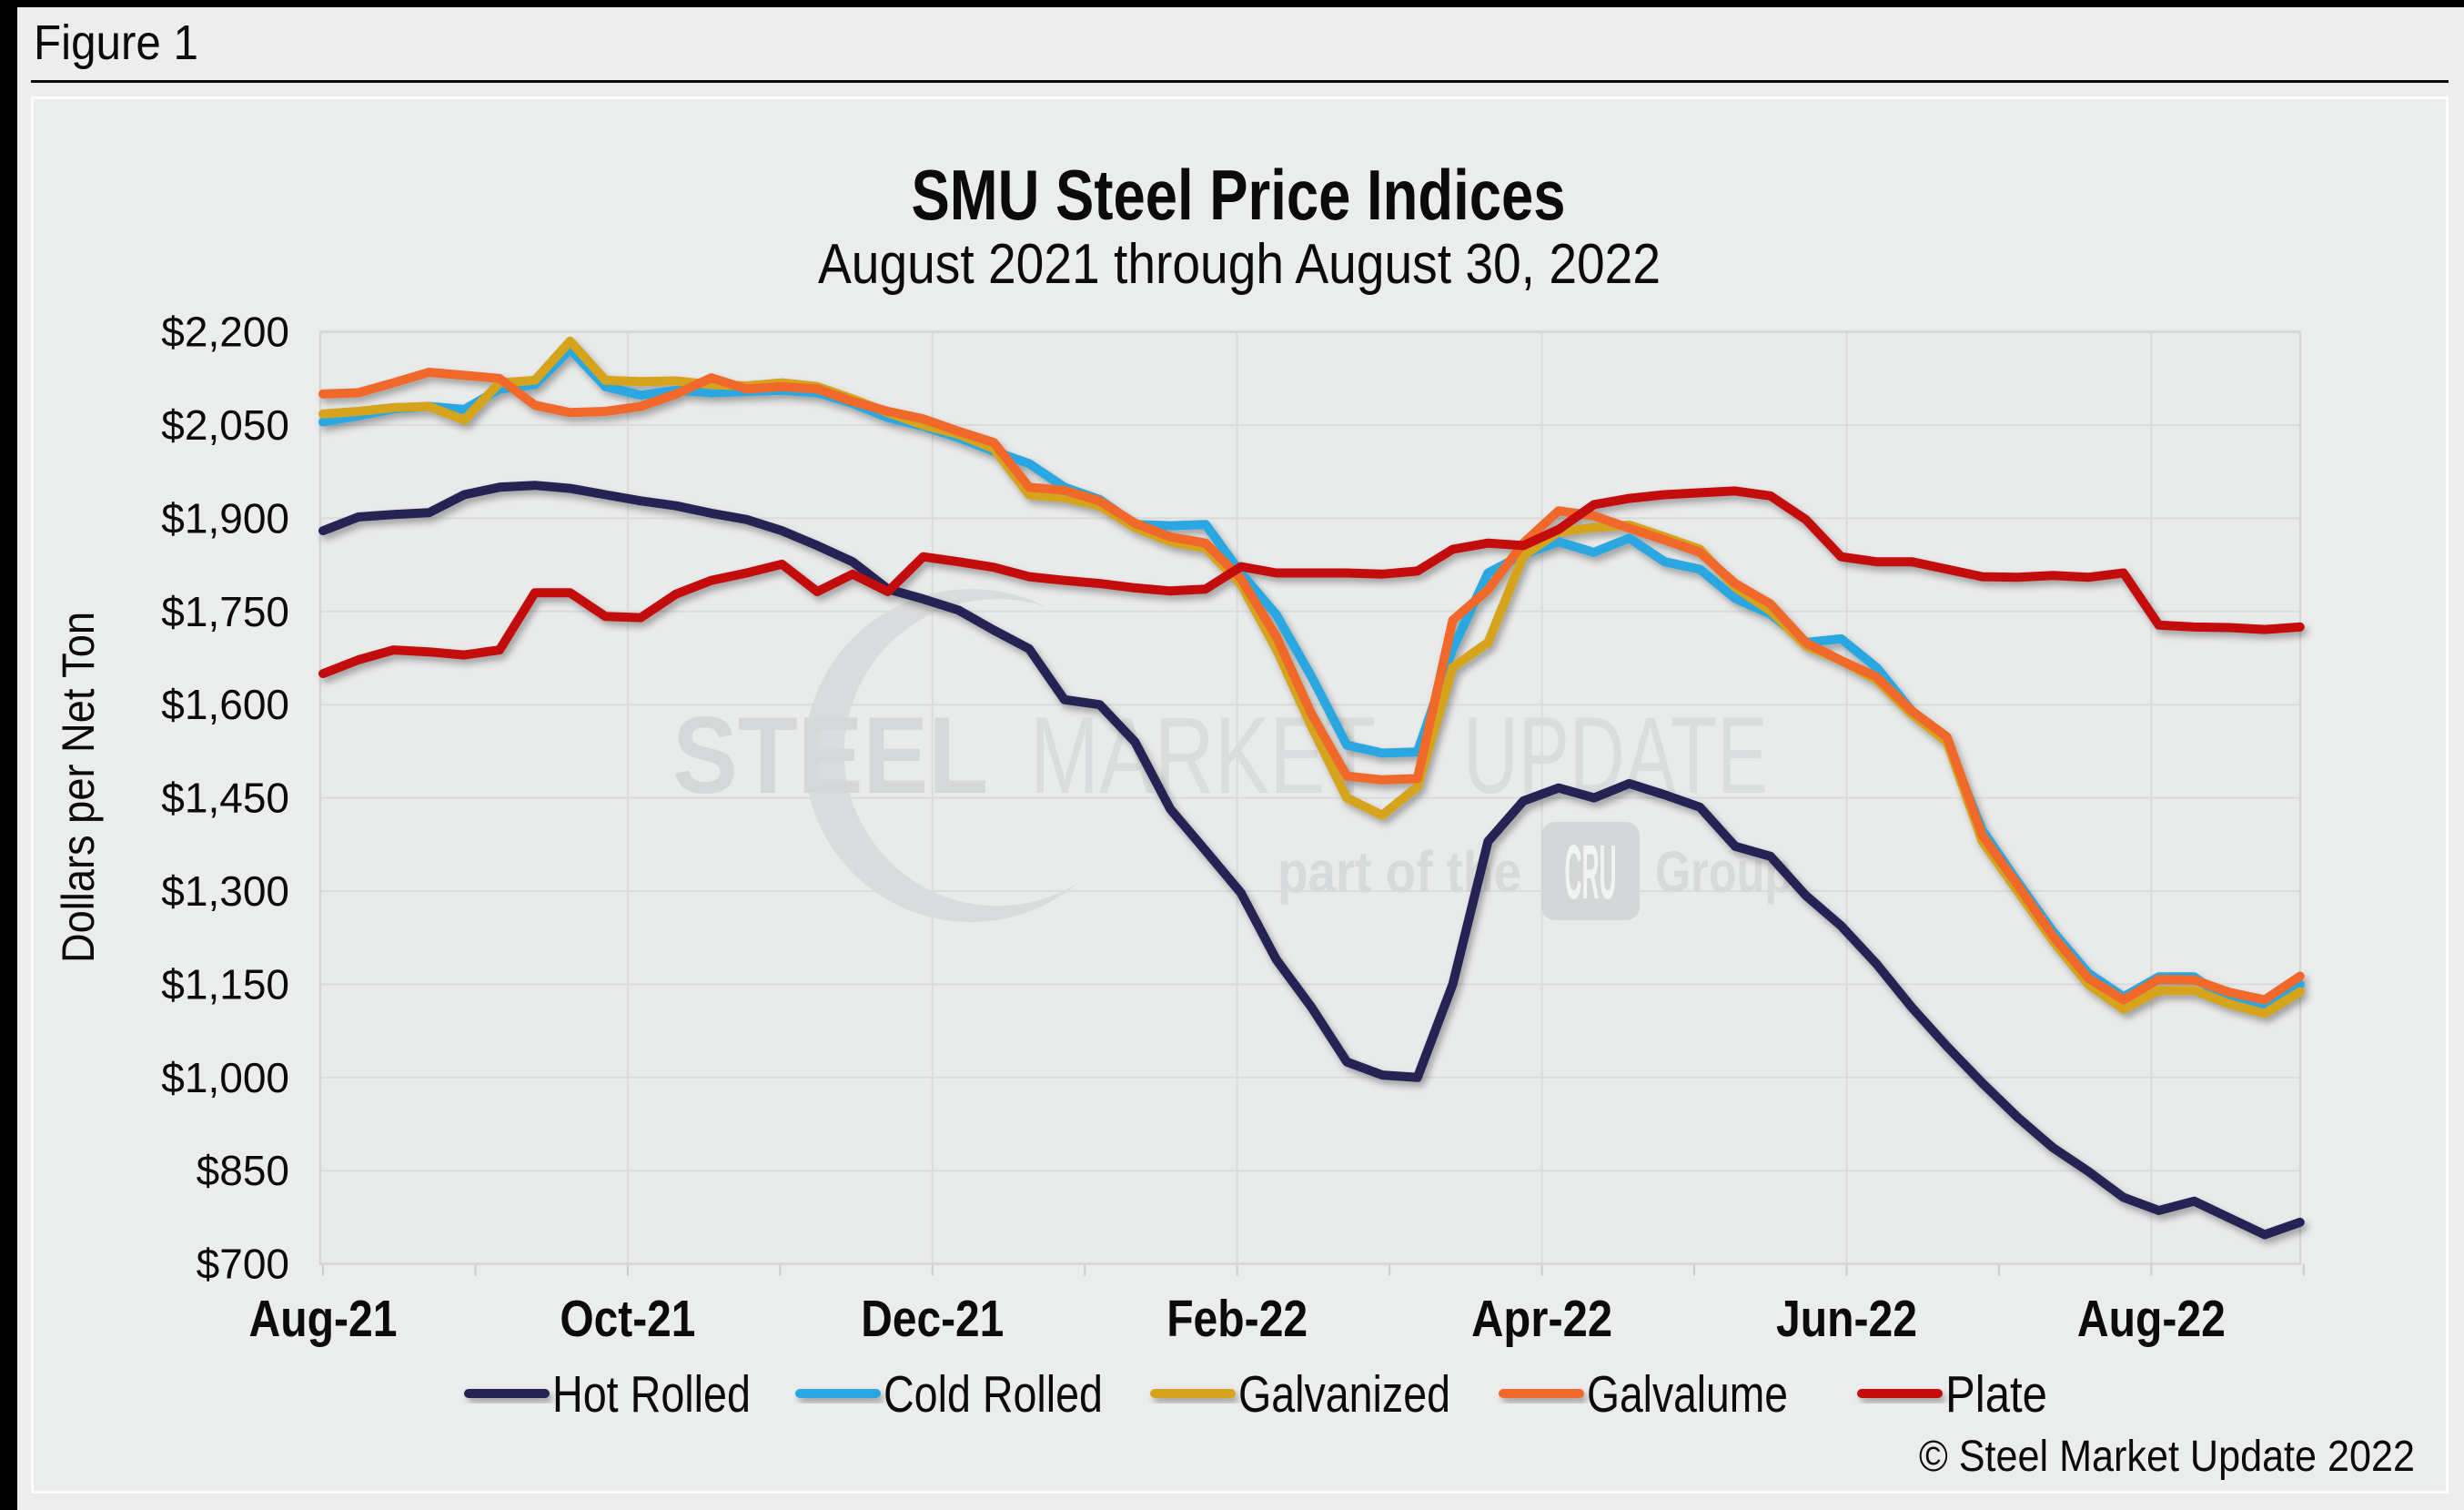 The image size is (2464, 1510). Describe the element at coordinates (225, 798) in the screenshot. I see `svg-text: $1,450` at that location.